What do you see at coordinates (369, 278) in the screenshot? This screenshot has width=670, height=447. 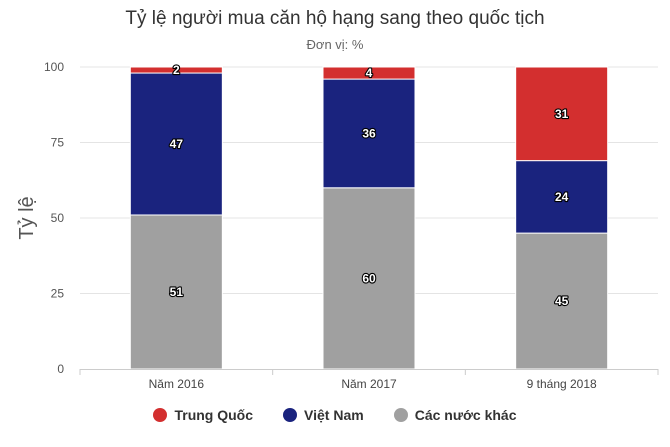 I see `data-label: 60` at bounding box center [369, 278].